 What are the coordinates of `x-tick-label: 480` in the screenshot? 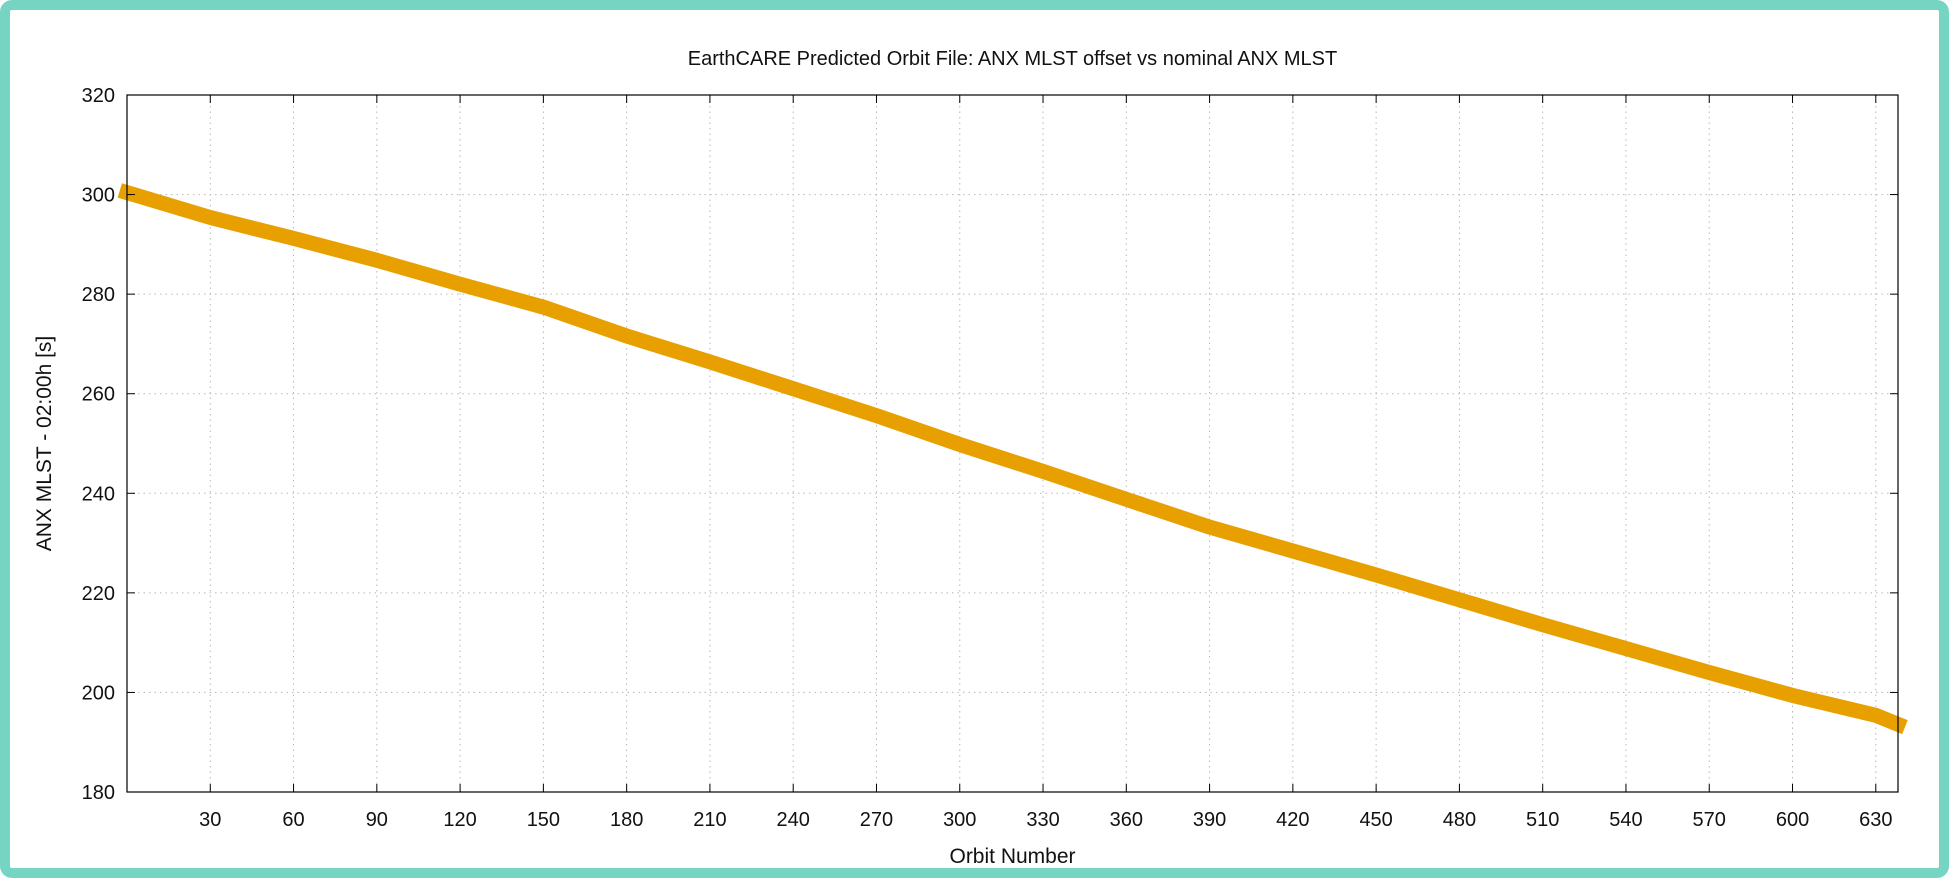 It's located at (1459, 820).